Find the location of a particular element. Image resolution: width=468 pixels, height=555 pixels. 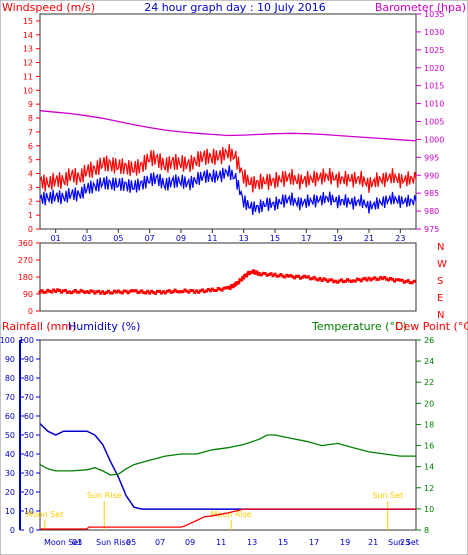

compass-label: E is located at coordinates (440, 298).